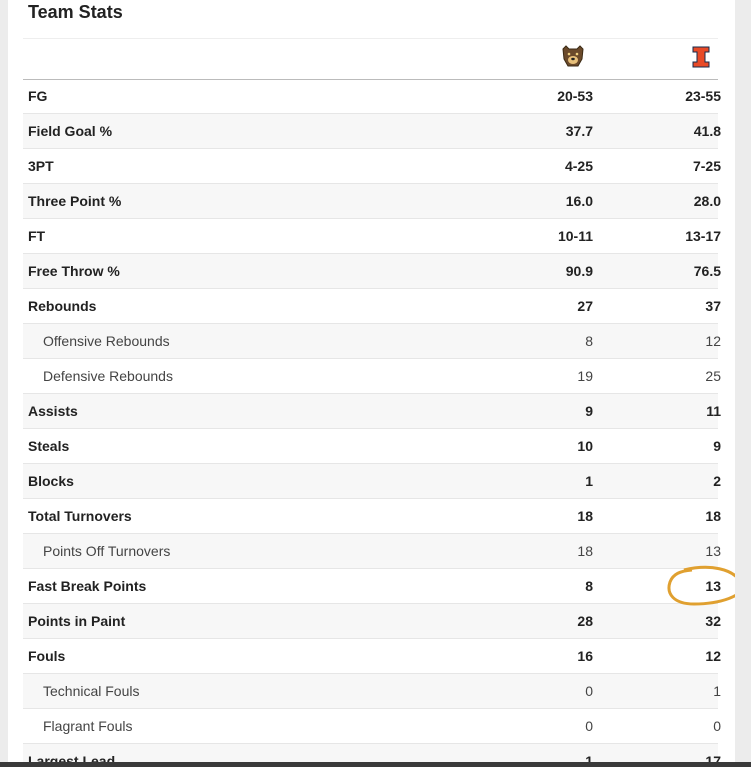 The image size is (751, 767). What do you see at coordinates (375, 764) in the screenshot?
I see `scrollbar` at bounding box center [375, 764].